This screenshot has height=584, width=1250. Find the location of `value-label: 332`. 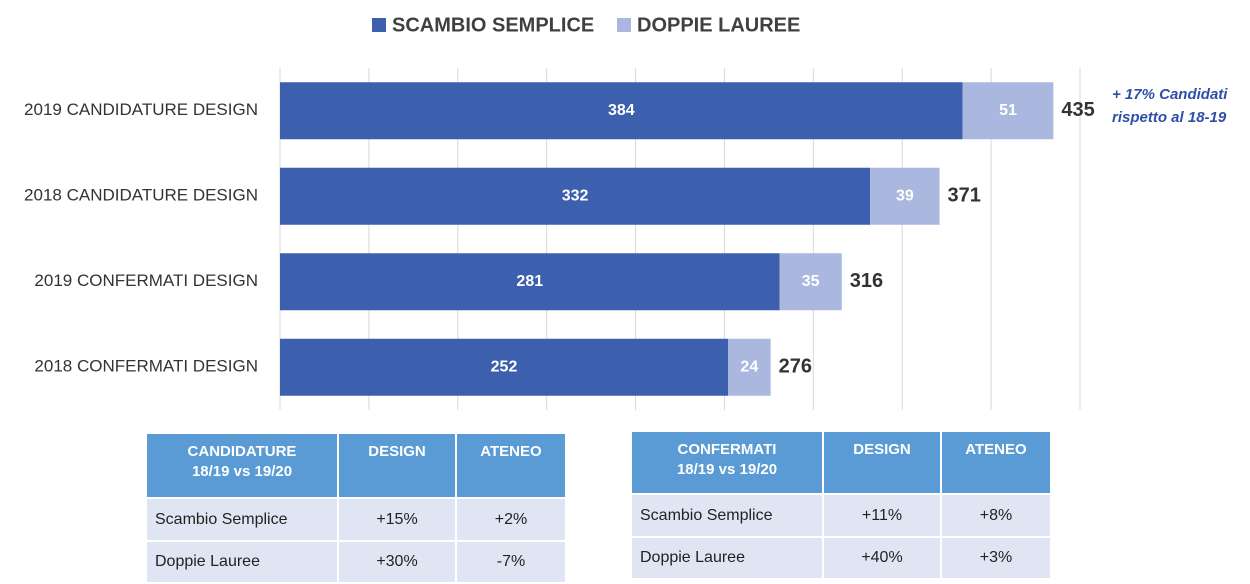

value-label: 332 is located at coordinates (575, 195).